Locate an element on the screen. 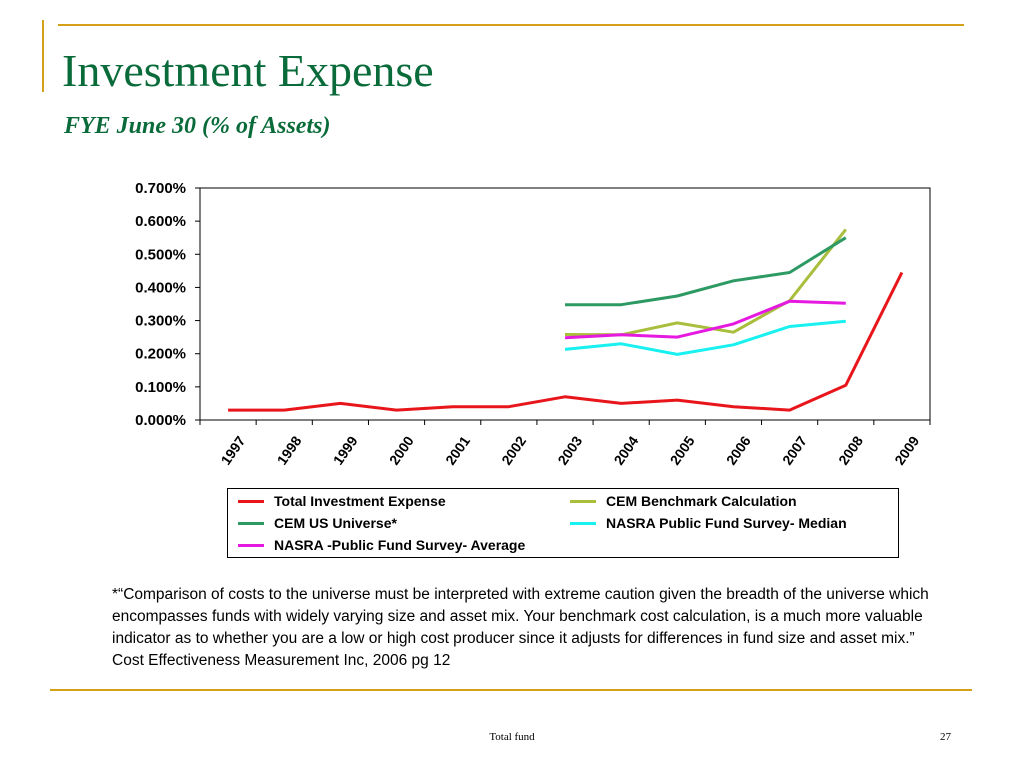 This screenshot has height=768, width=1024. legend-item-cem-benchmark: CEM Benchmark Calculation is located at coordinates (683, 501).